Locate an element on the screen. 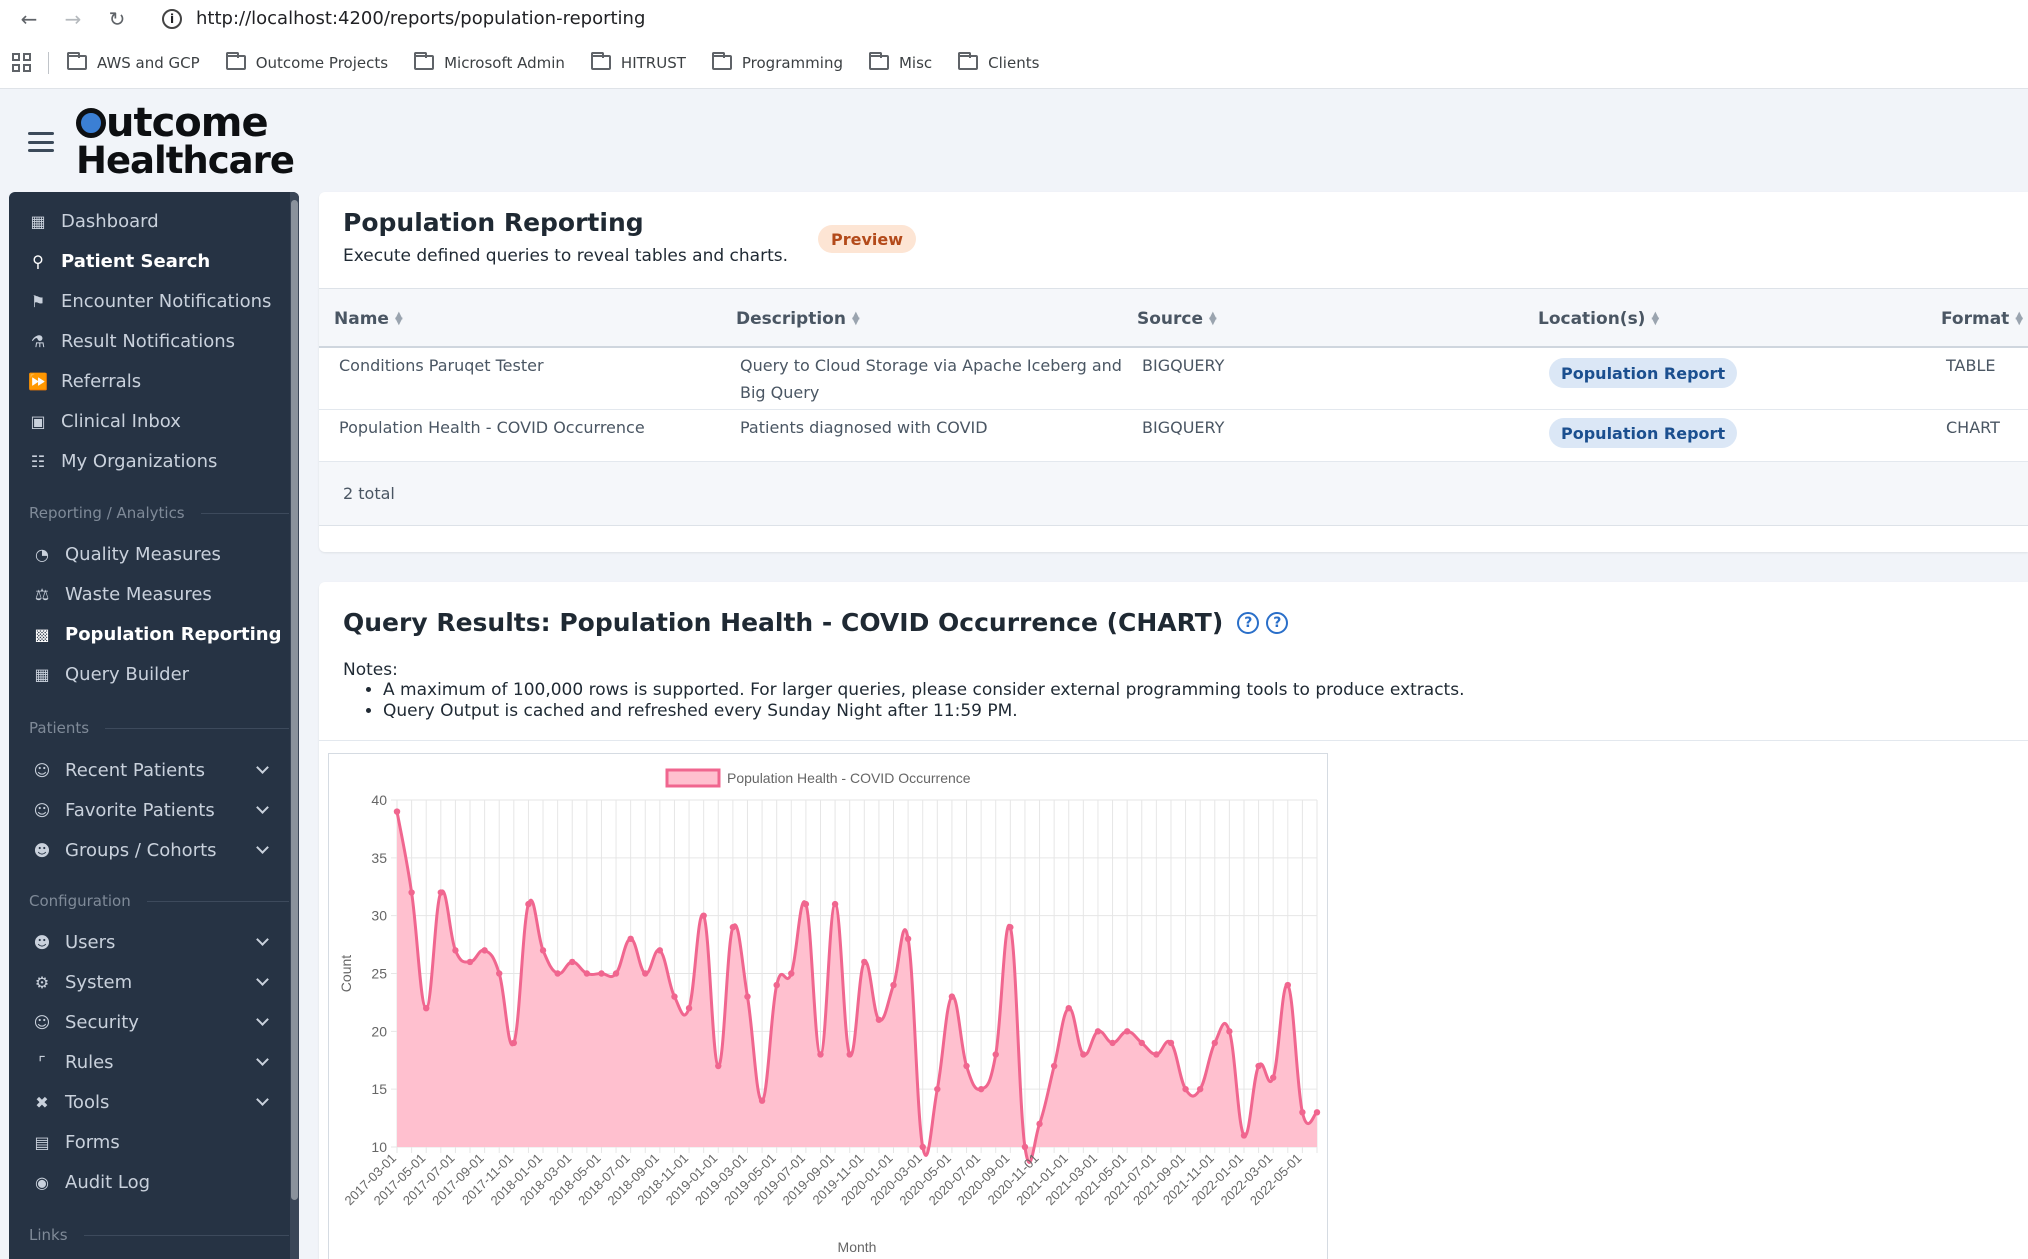  column-header-name: Name ▲ ▼ is located at coordinates (368, 319).